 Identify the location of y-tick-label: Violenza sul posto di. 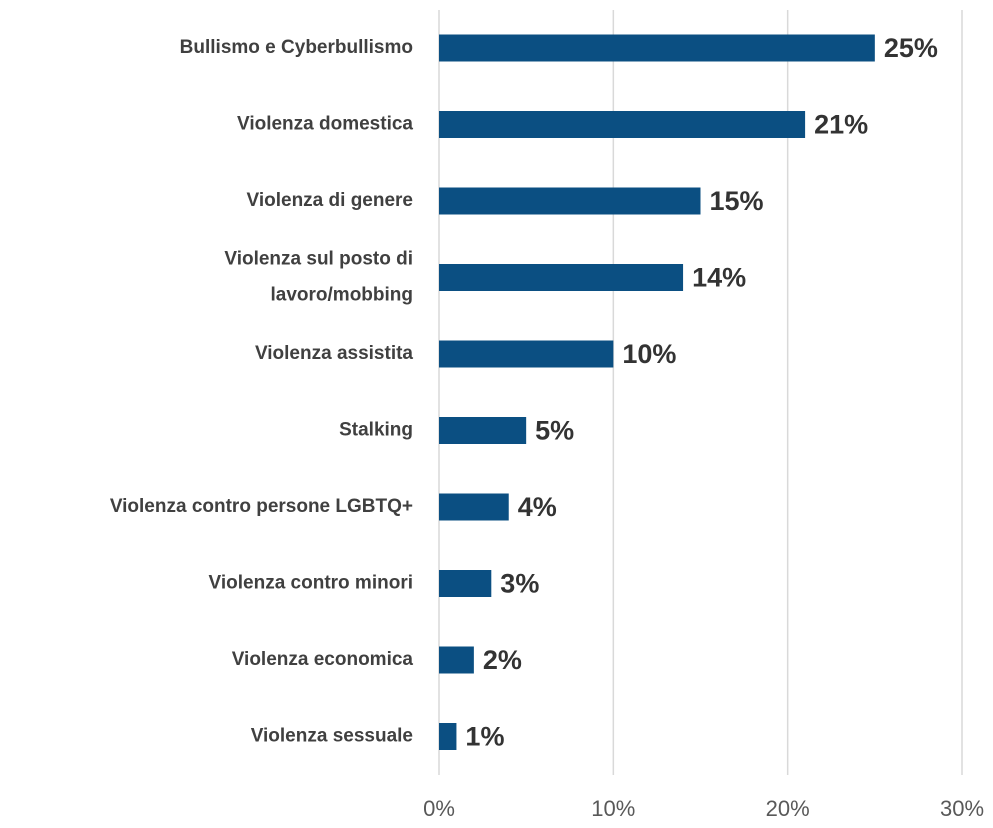
(318, 259).